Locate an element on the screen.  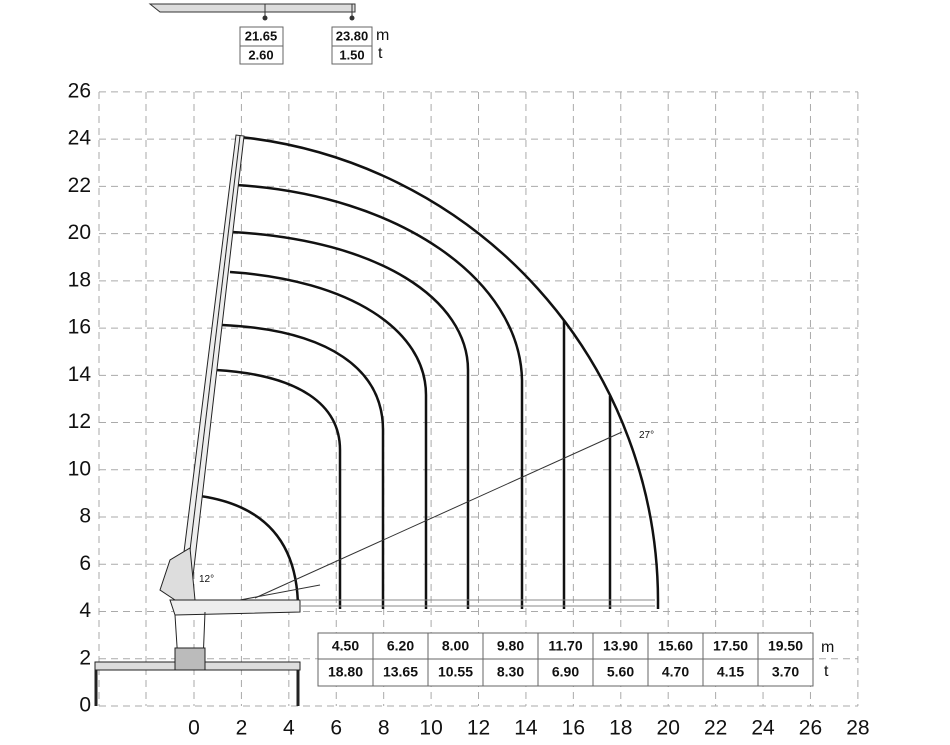
jib-table: 21.65 2.60 23.80 1.50 m t is located at coordinates (314, 45).